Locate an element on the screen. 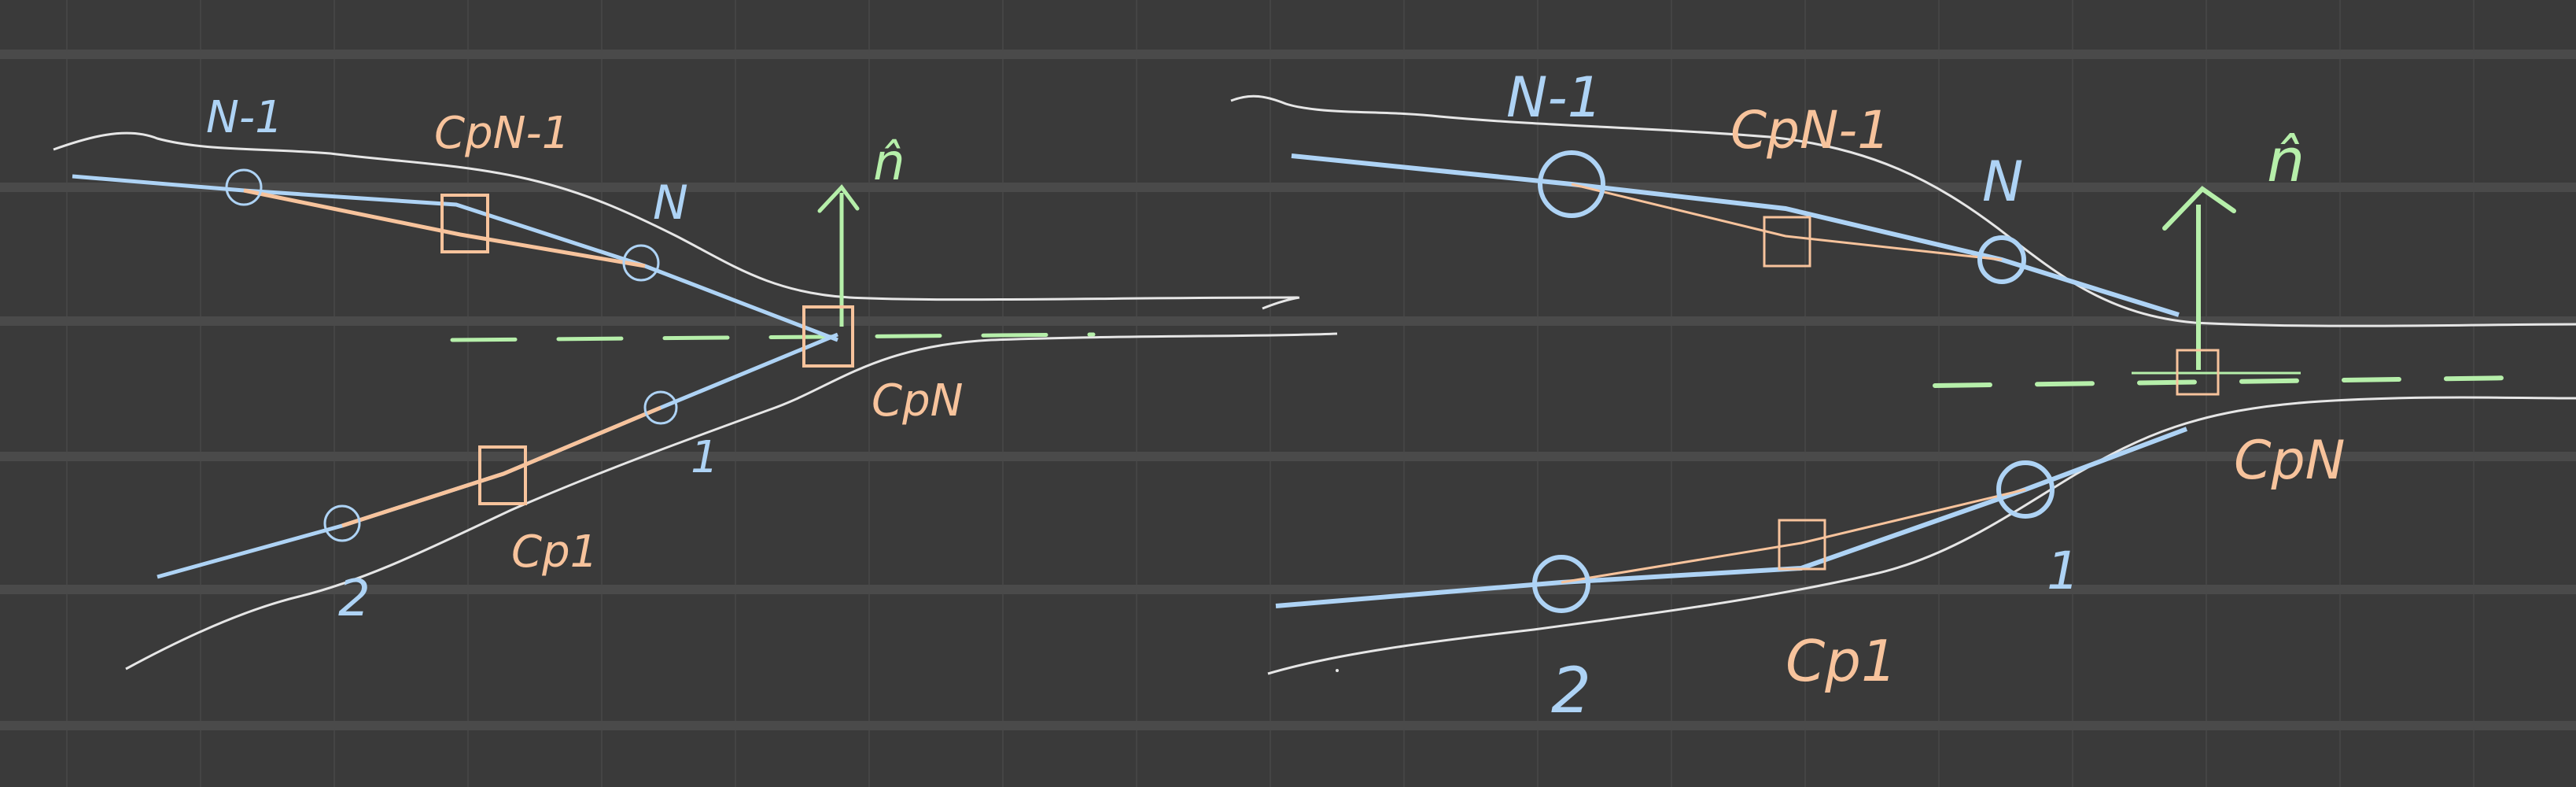 This screenshot has width=2576, height=787. upper-wall-end-tick is located at coordinates (1281, 303).